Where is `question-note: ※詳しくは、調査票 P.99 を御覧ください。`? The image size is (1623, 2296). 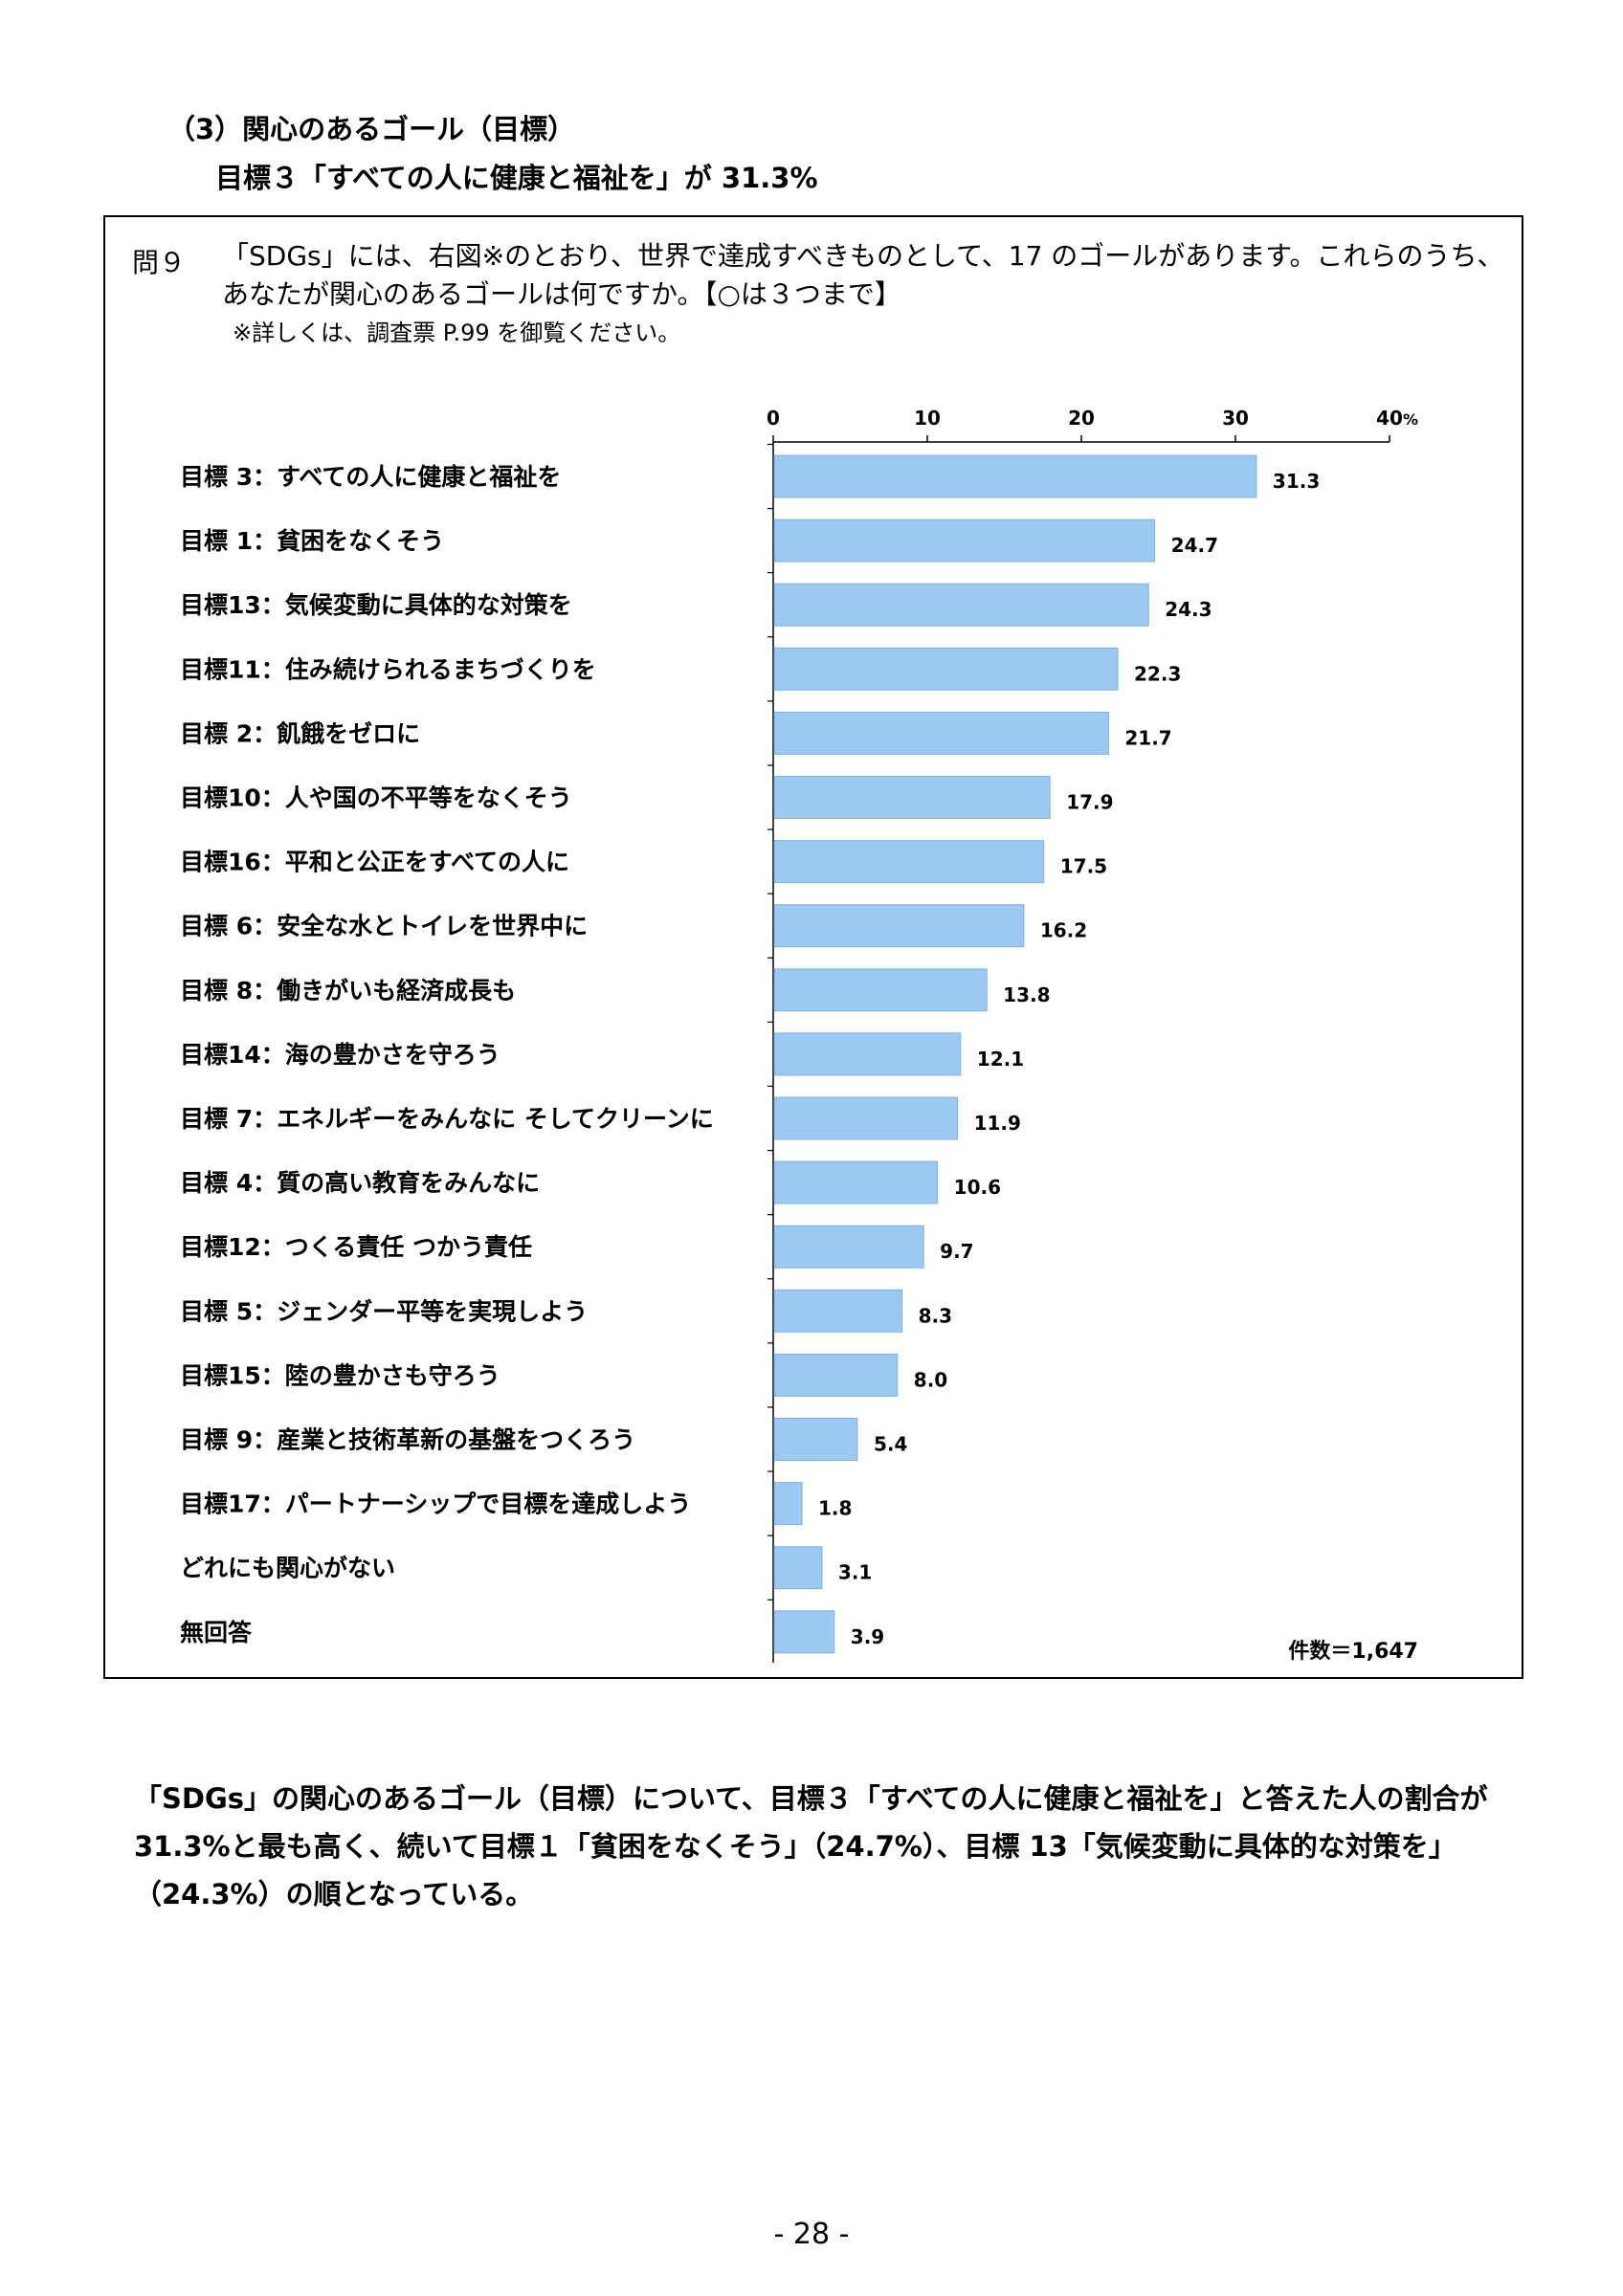
question-note: ※詳しくは、調査票 P.99 を御覧ください。 is located at coordinates (457, 333).